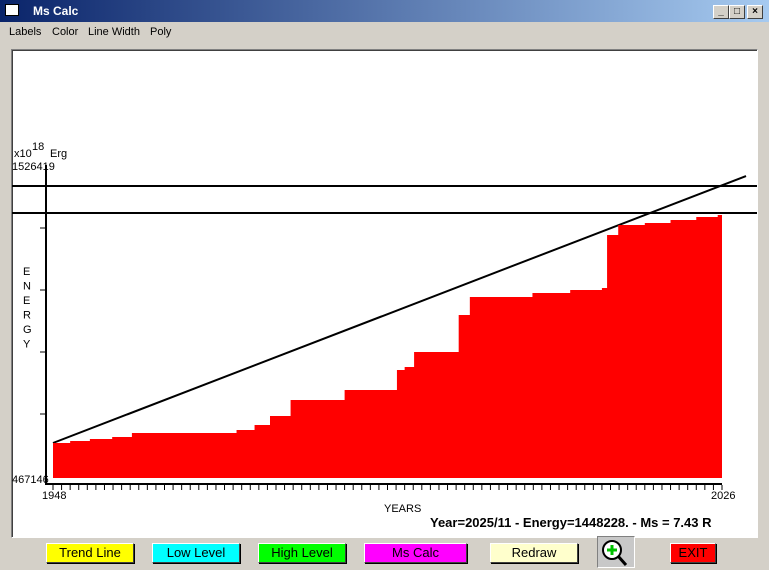  I want to click on high-level-button: High Level, so click(302, 553).